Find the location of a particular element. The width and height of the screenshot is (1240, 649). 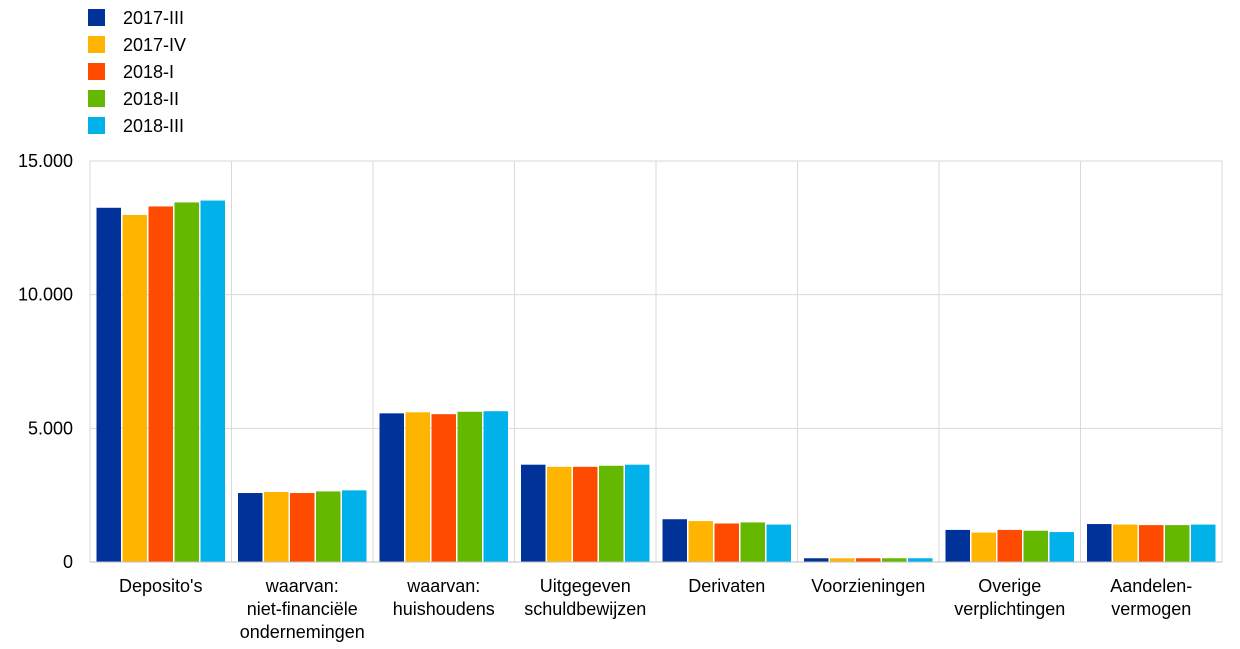

x-category-label: waarvan: niet-financiële ondernemingen is located at coordinates (302, 609).